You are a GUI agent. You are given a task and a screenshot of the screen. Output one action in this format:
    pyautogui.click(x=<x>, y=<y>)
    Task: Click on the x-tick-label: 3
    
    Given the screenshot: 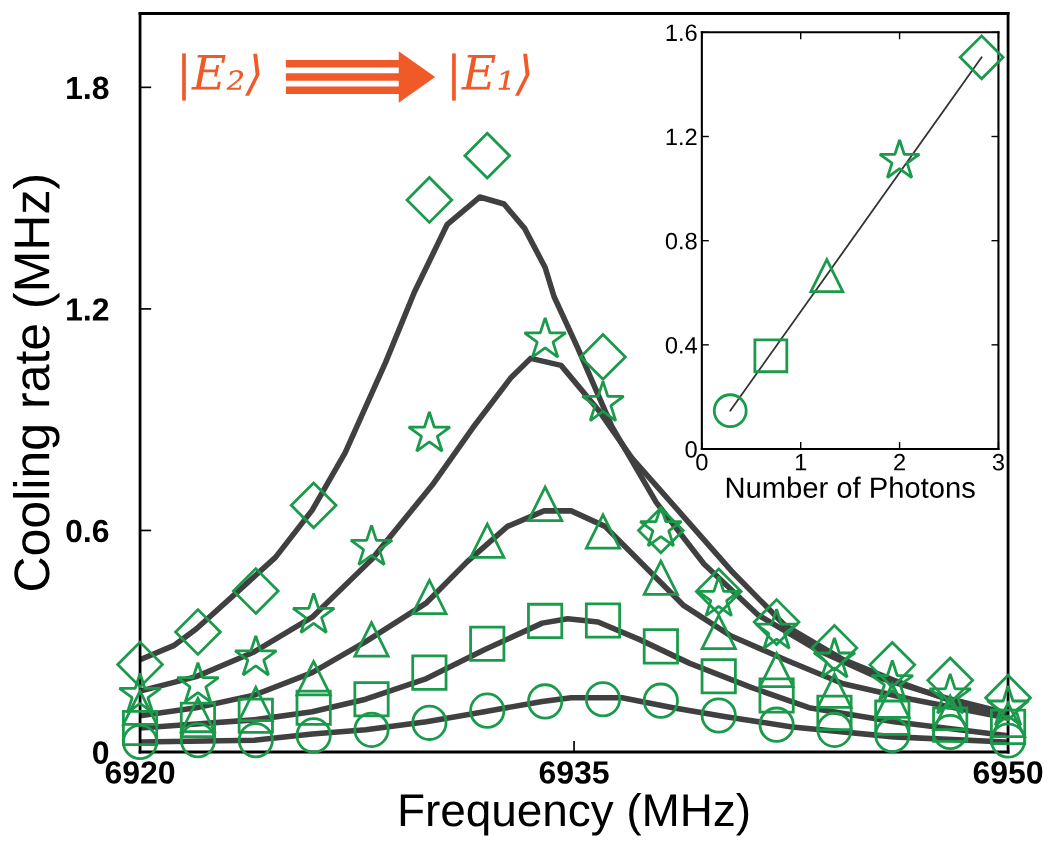 What is the action you would take?
    pyautogui.click(x=998, y=462)
    